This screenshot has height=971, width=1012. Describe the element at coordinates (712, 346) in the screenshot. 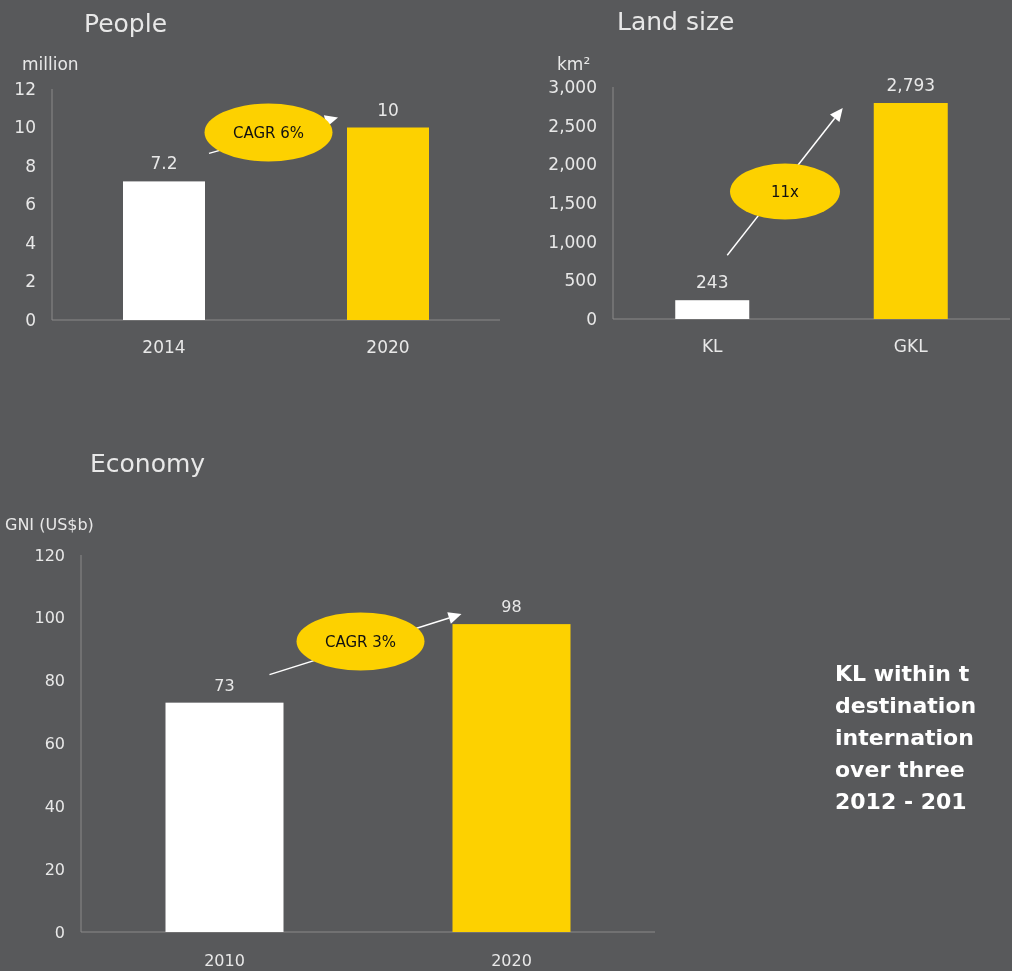

I see `x-tick-label: KL` at that location.